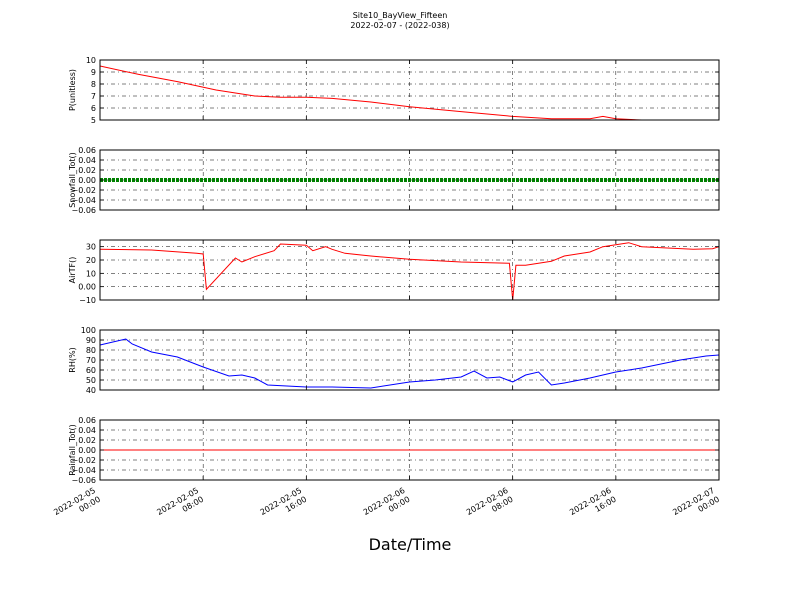 This screenshot has width=800, height=600. What do you see at coordinates (91, 390) in the screenshot?
I see `y-tick-label: 40` at bounding box center [91, 390].